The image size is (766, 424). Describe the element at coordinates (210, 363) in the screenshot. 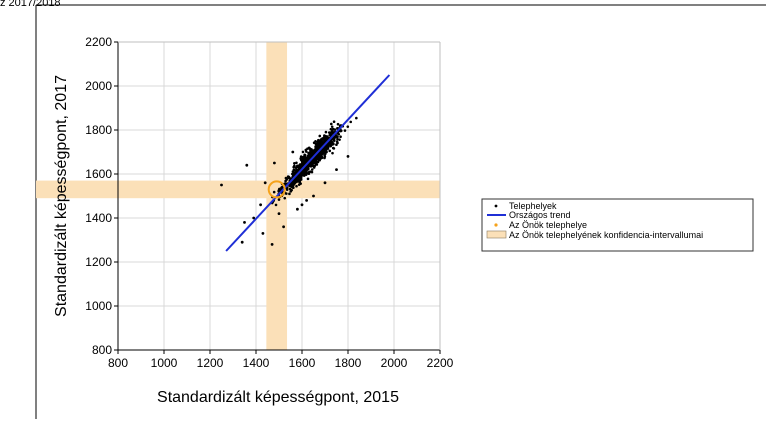

I see `x-tick-label-1200: 1200` at that location.